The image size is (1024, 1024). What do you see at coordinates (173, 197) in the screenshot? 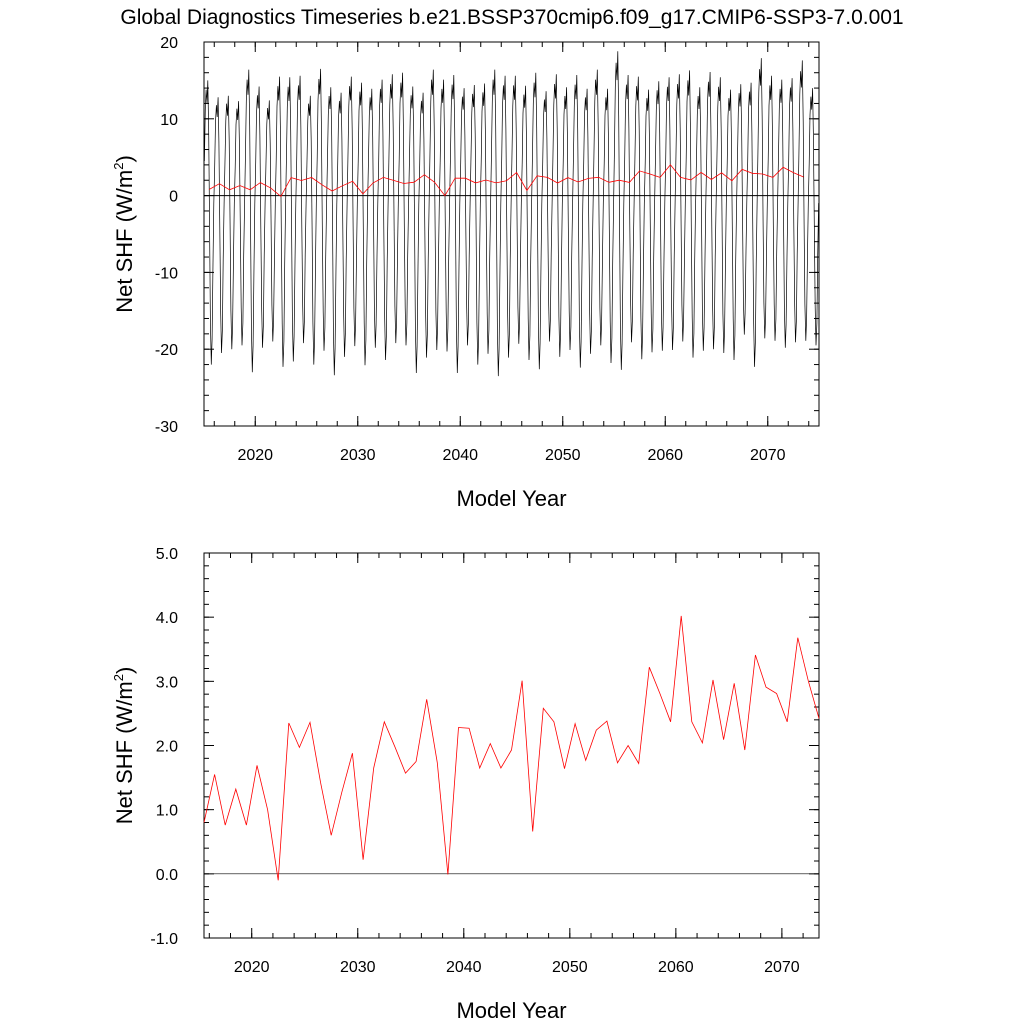
I see `y-tick-label: 0` at bounding box center [173, 197].